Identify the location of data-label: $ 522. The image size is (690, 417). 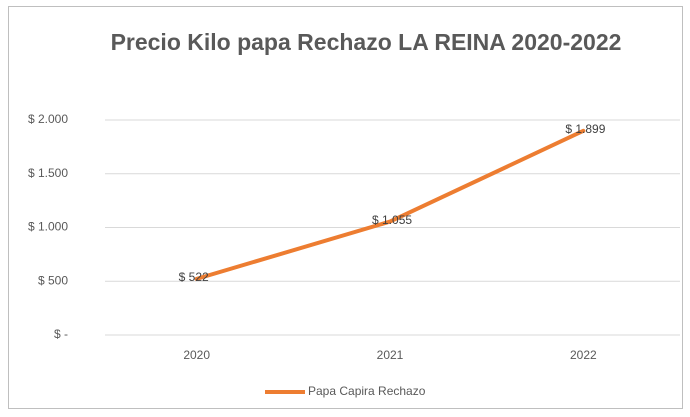
(194, 277).